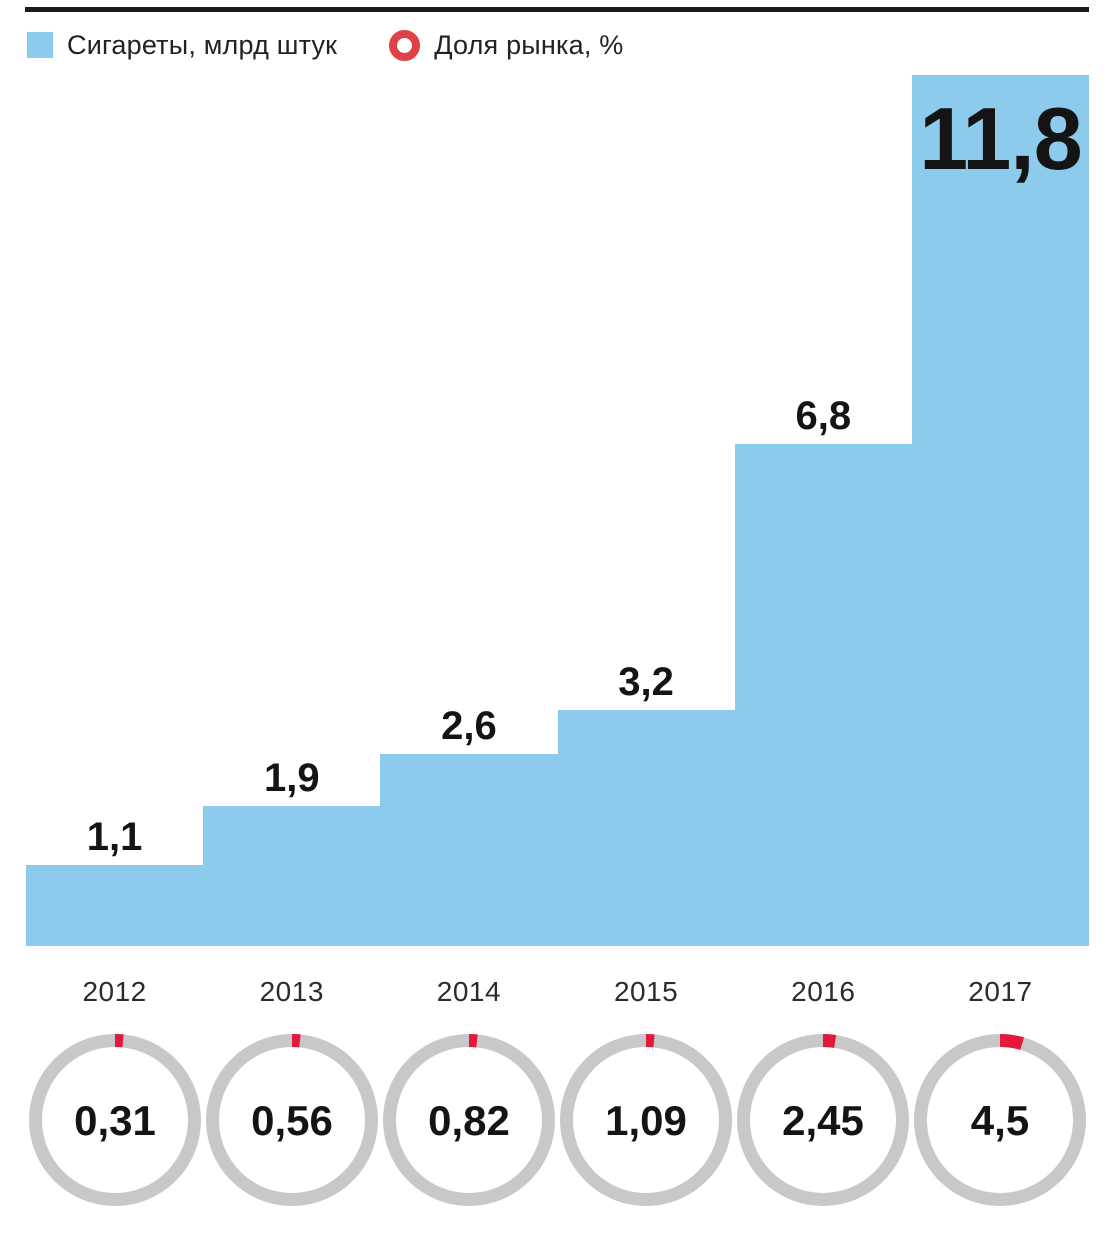 The width and height of the screenshot is (1116, 1256). Describe the element at coordinates (529, 44) in the screenshot. I see `legend-label-market-share: Доля рынка, %` at that location.